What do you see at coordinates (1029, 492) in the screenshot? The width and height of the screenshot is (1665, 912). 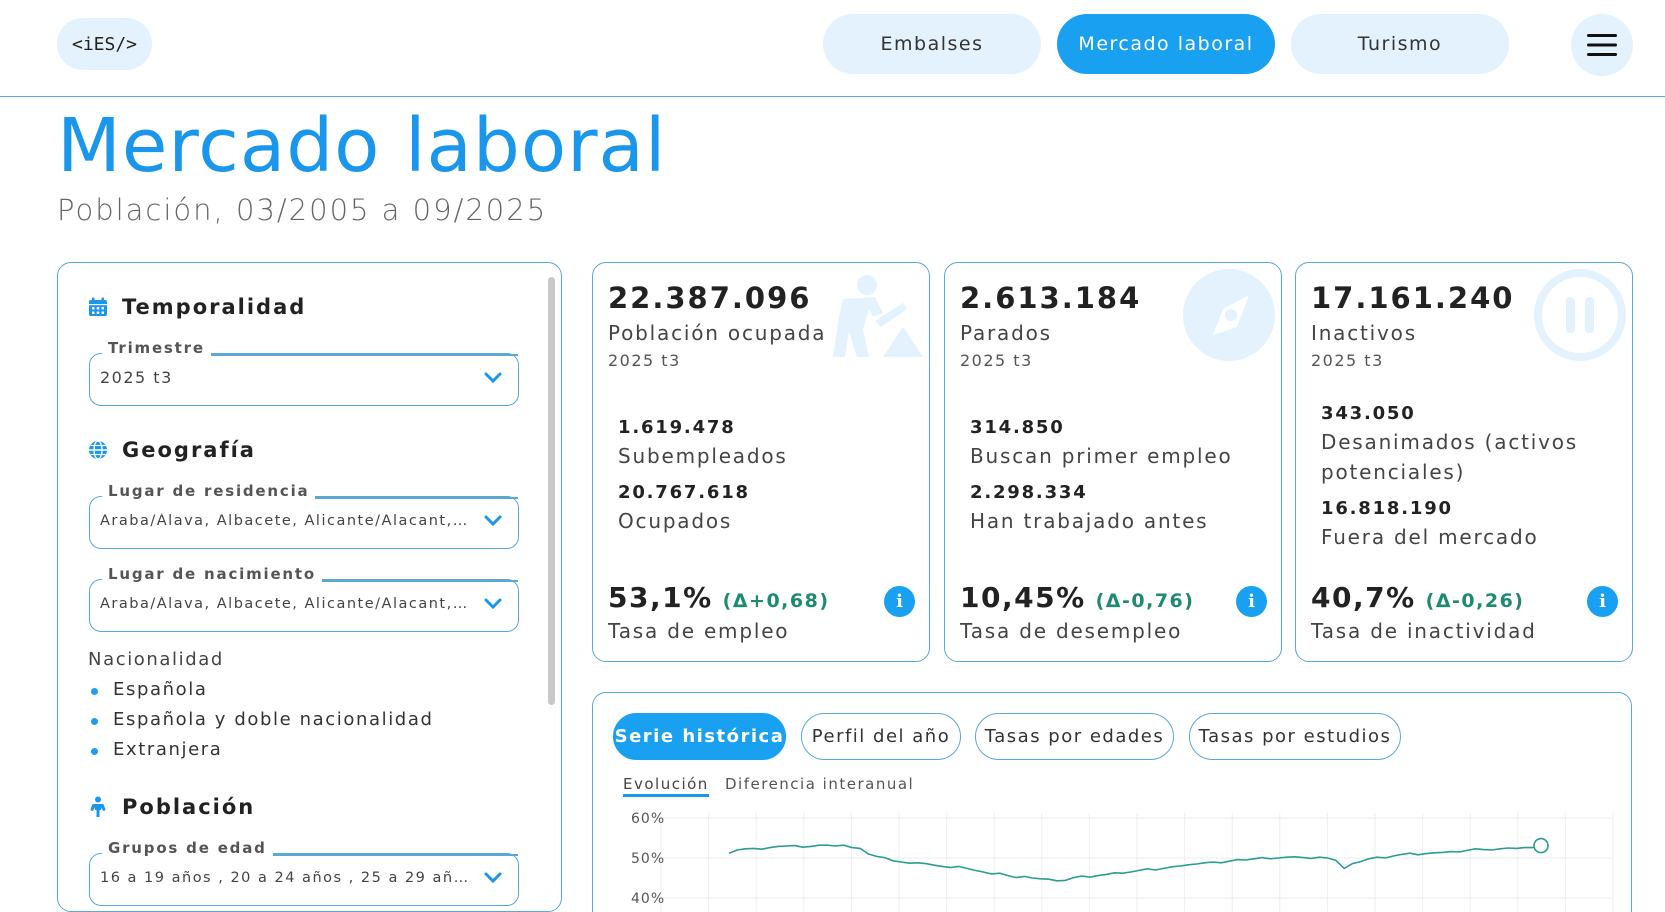 I see `kpi-sub-value: 2.298.334` at bounding box center [1029, 492].